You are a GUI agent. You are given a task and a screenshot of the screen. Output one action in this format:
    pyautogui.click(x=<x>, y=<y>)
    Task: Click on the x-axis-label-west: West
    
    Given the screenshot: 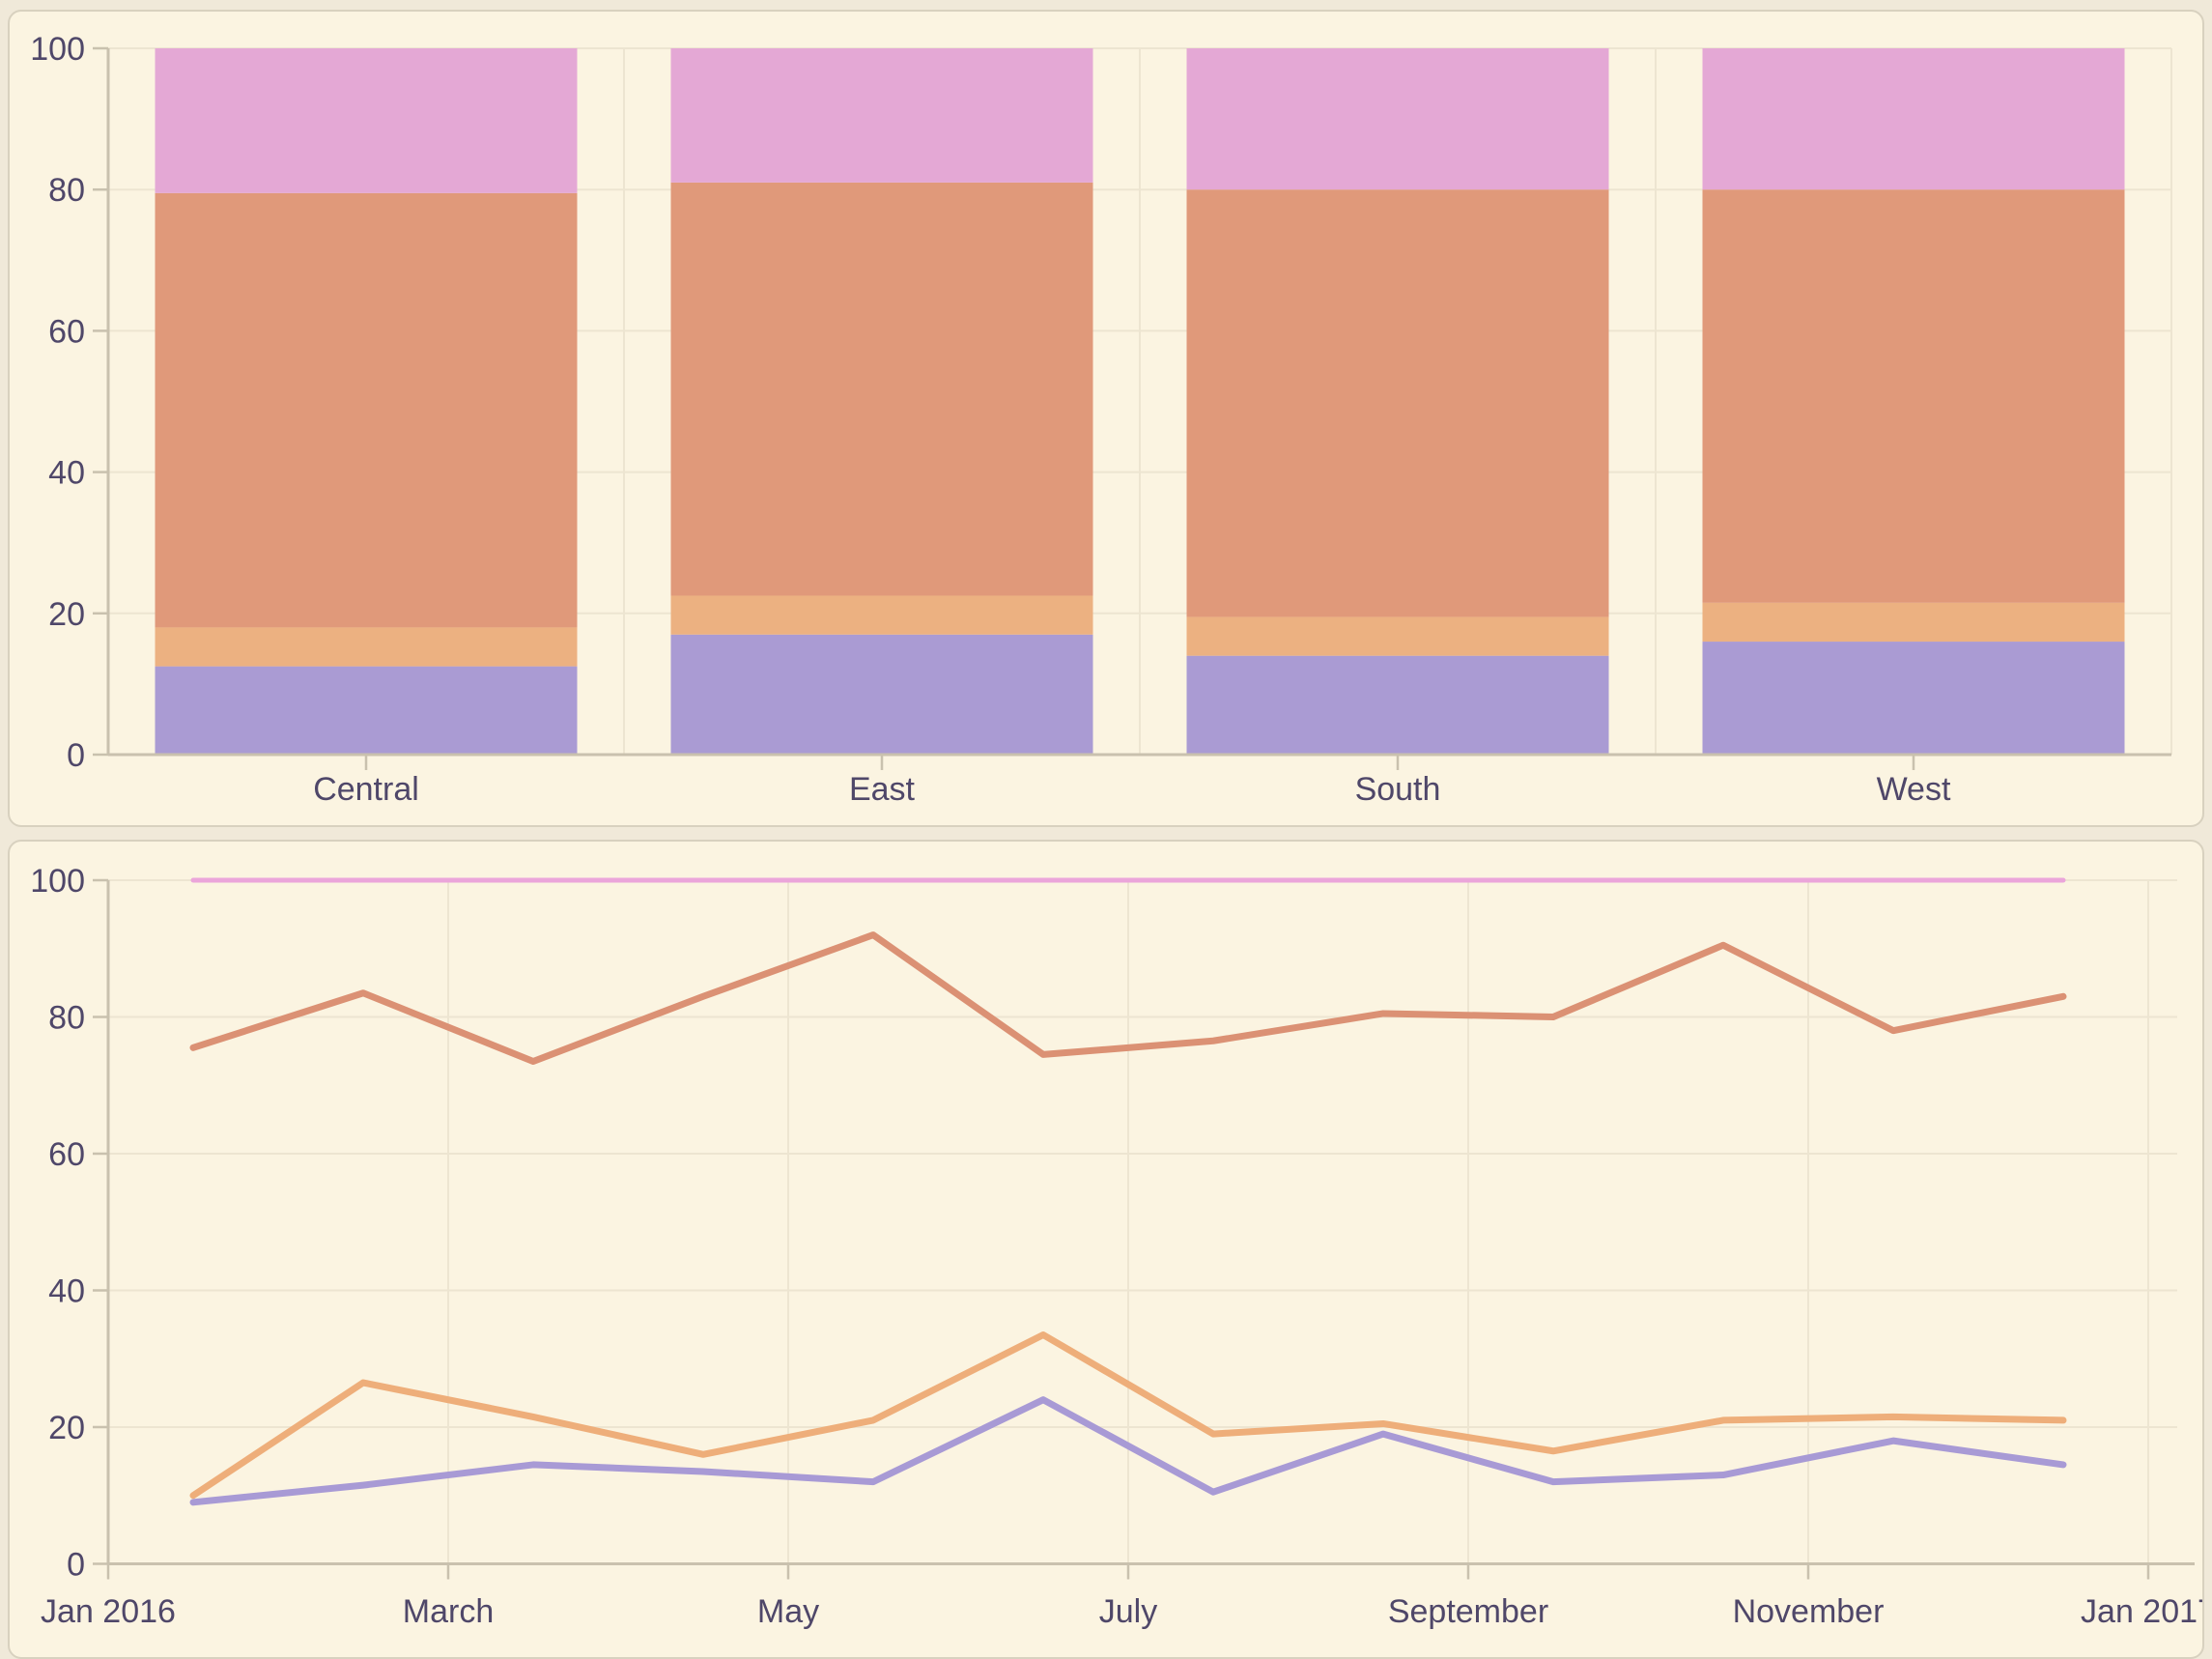 What is the action you would take?
    pyautogui.click(x=1914, y=789)
    